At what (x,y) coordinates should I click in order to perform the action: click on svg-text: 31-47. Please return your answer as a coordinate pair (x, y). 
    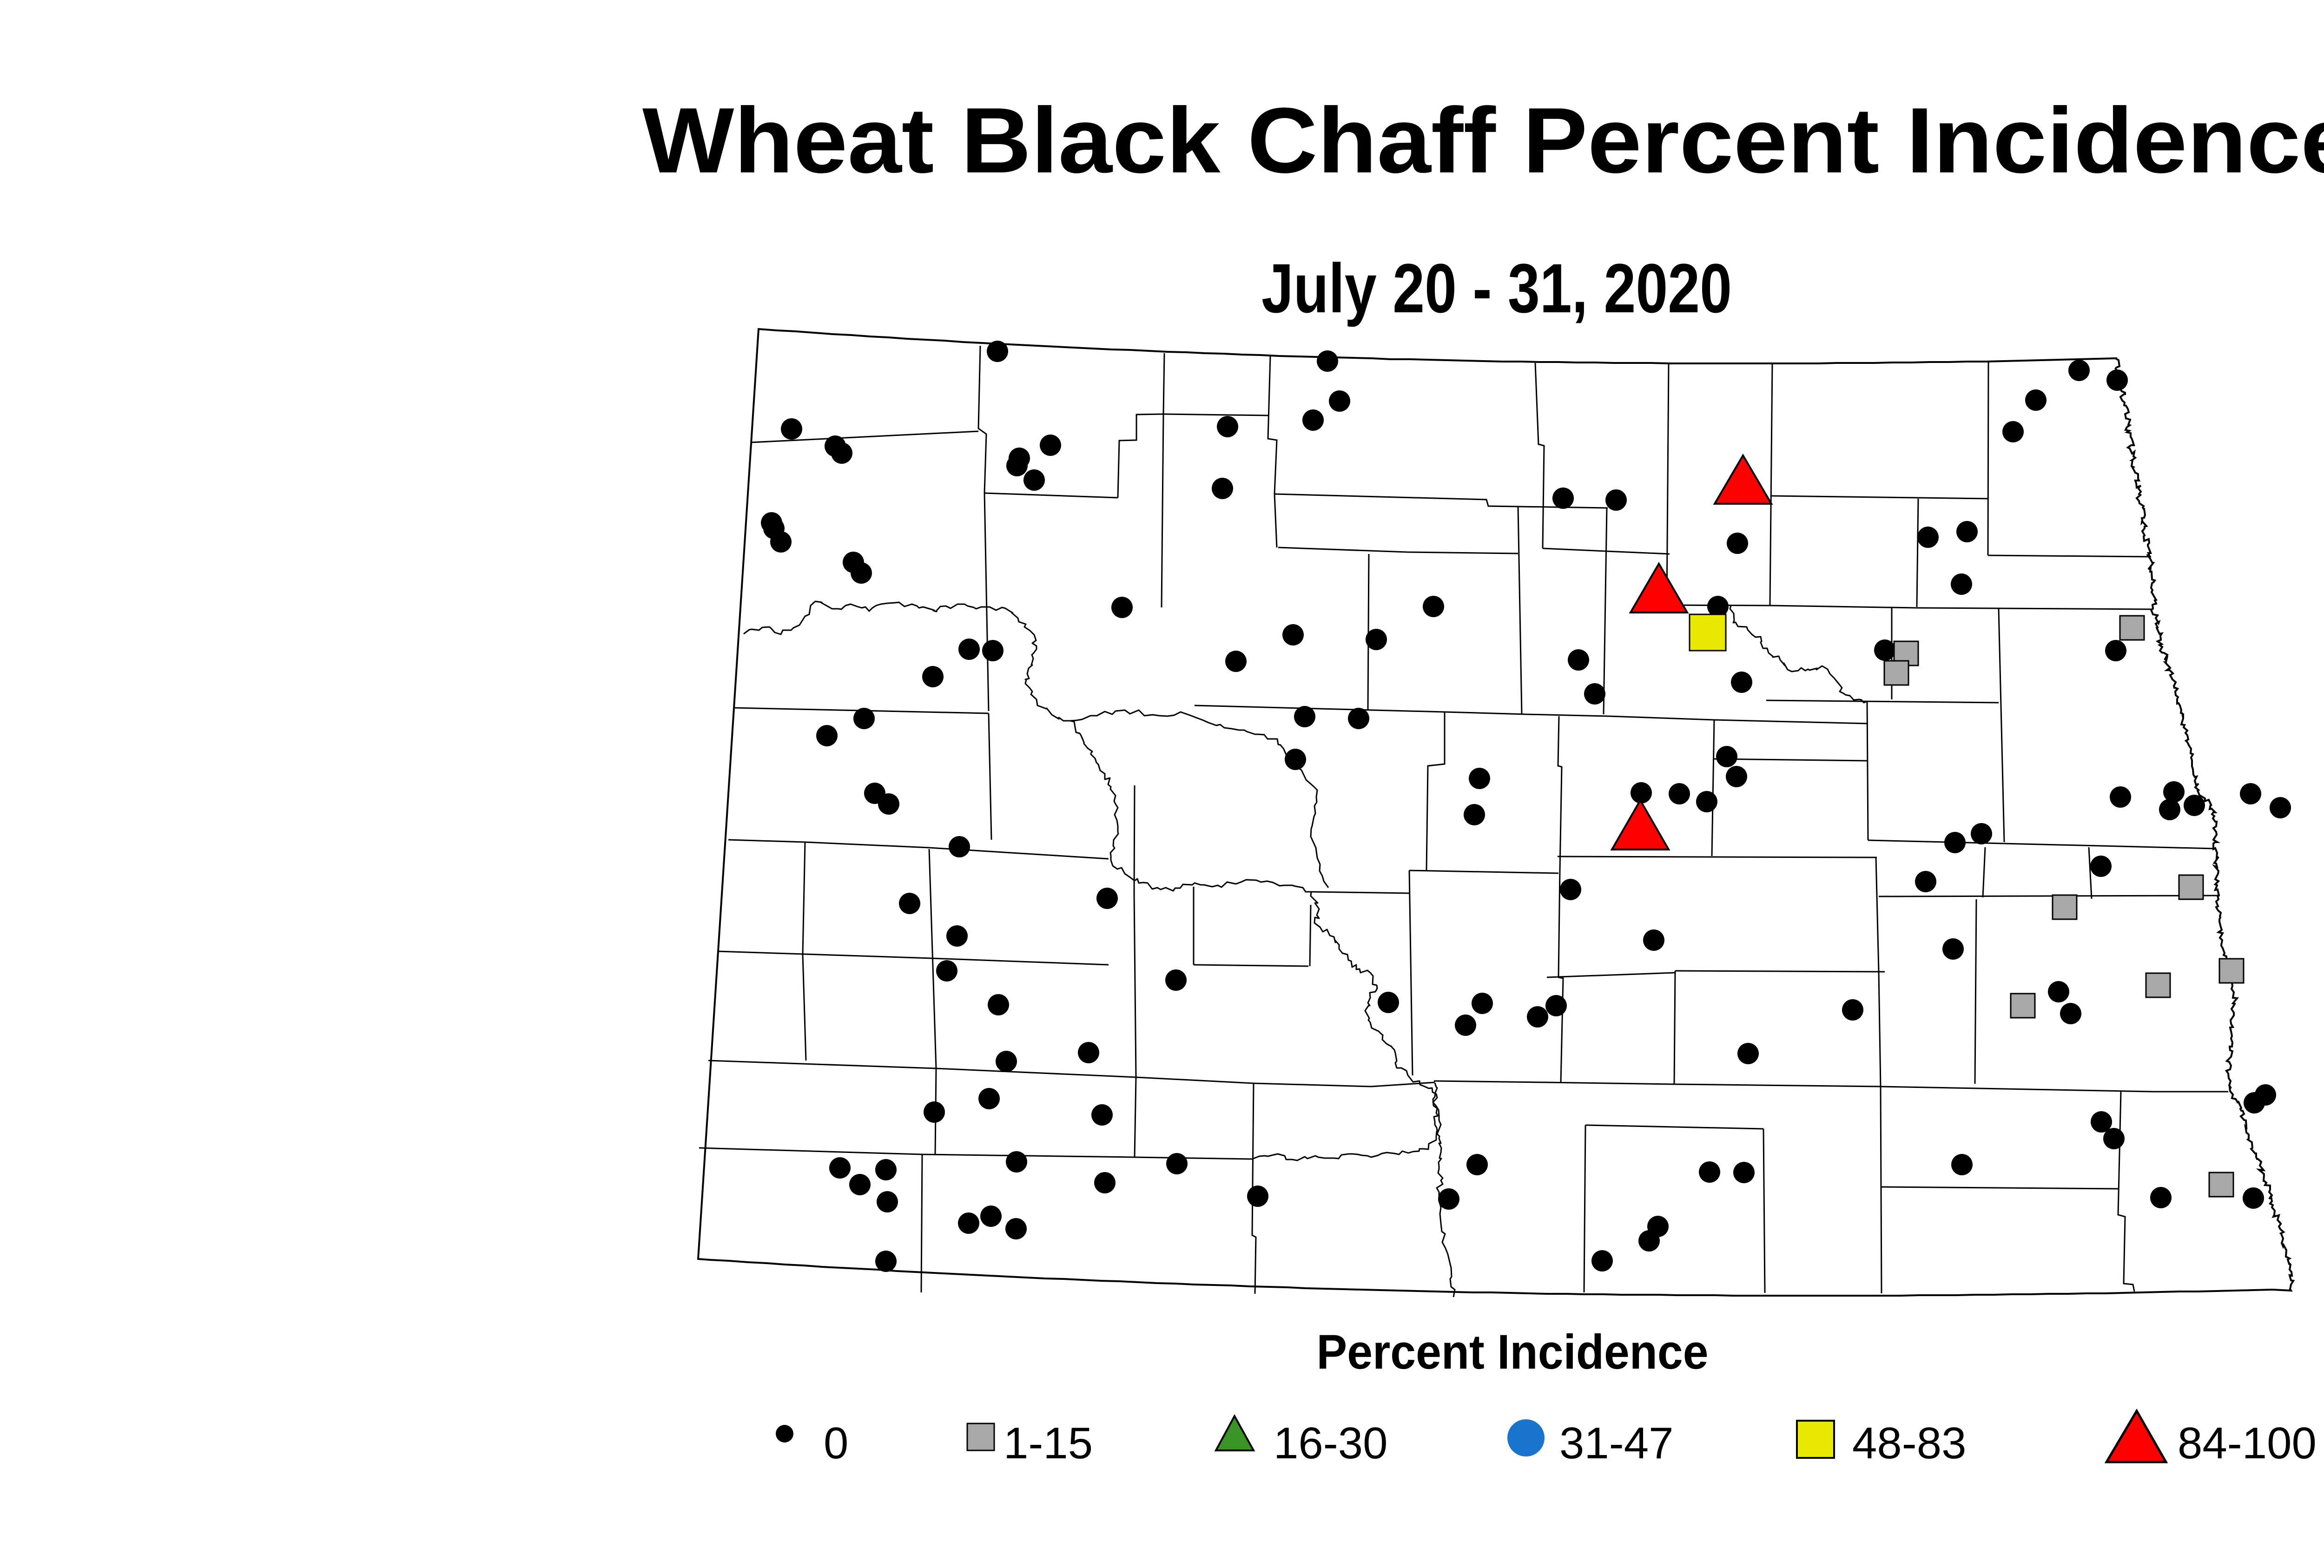
    Looking at the image, I should click on (1616, 1443).